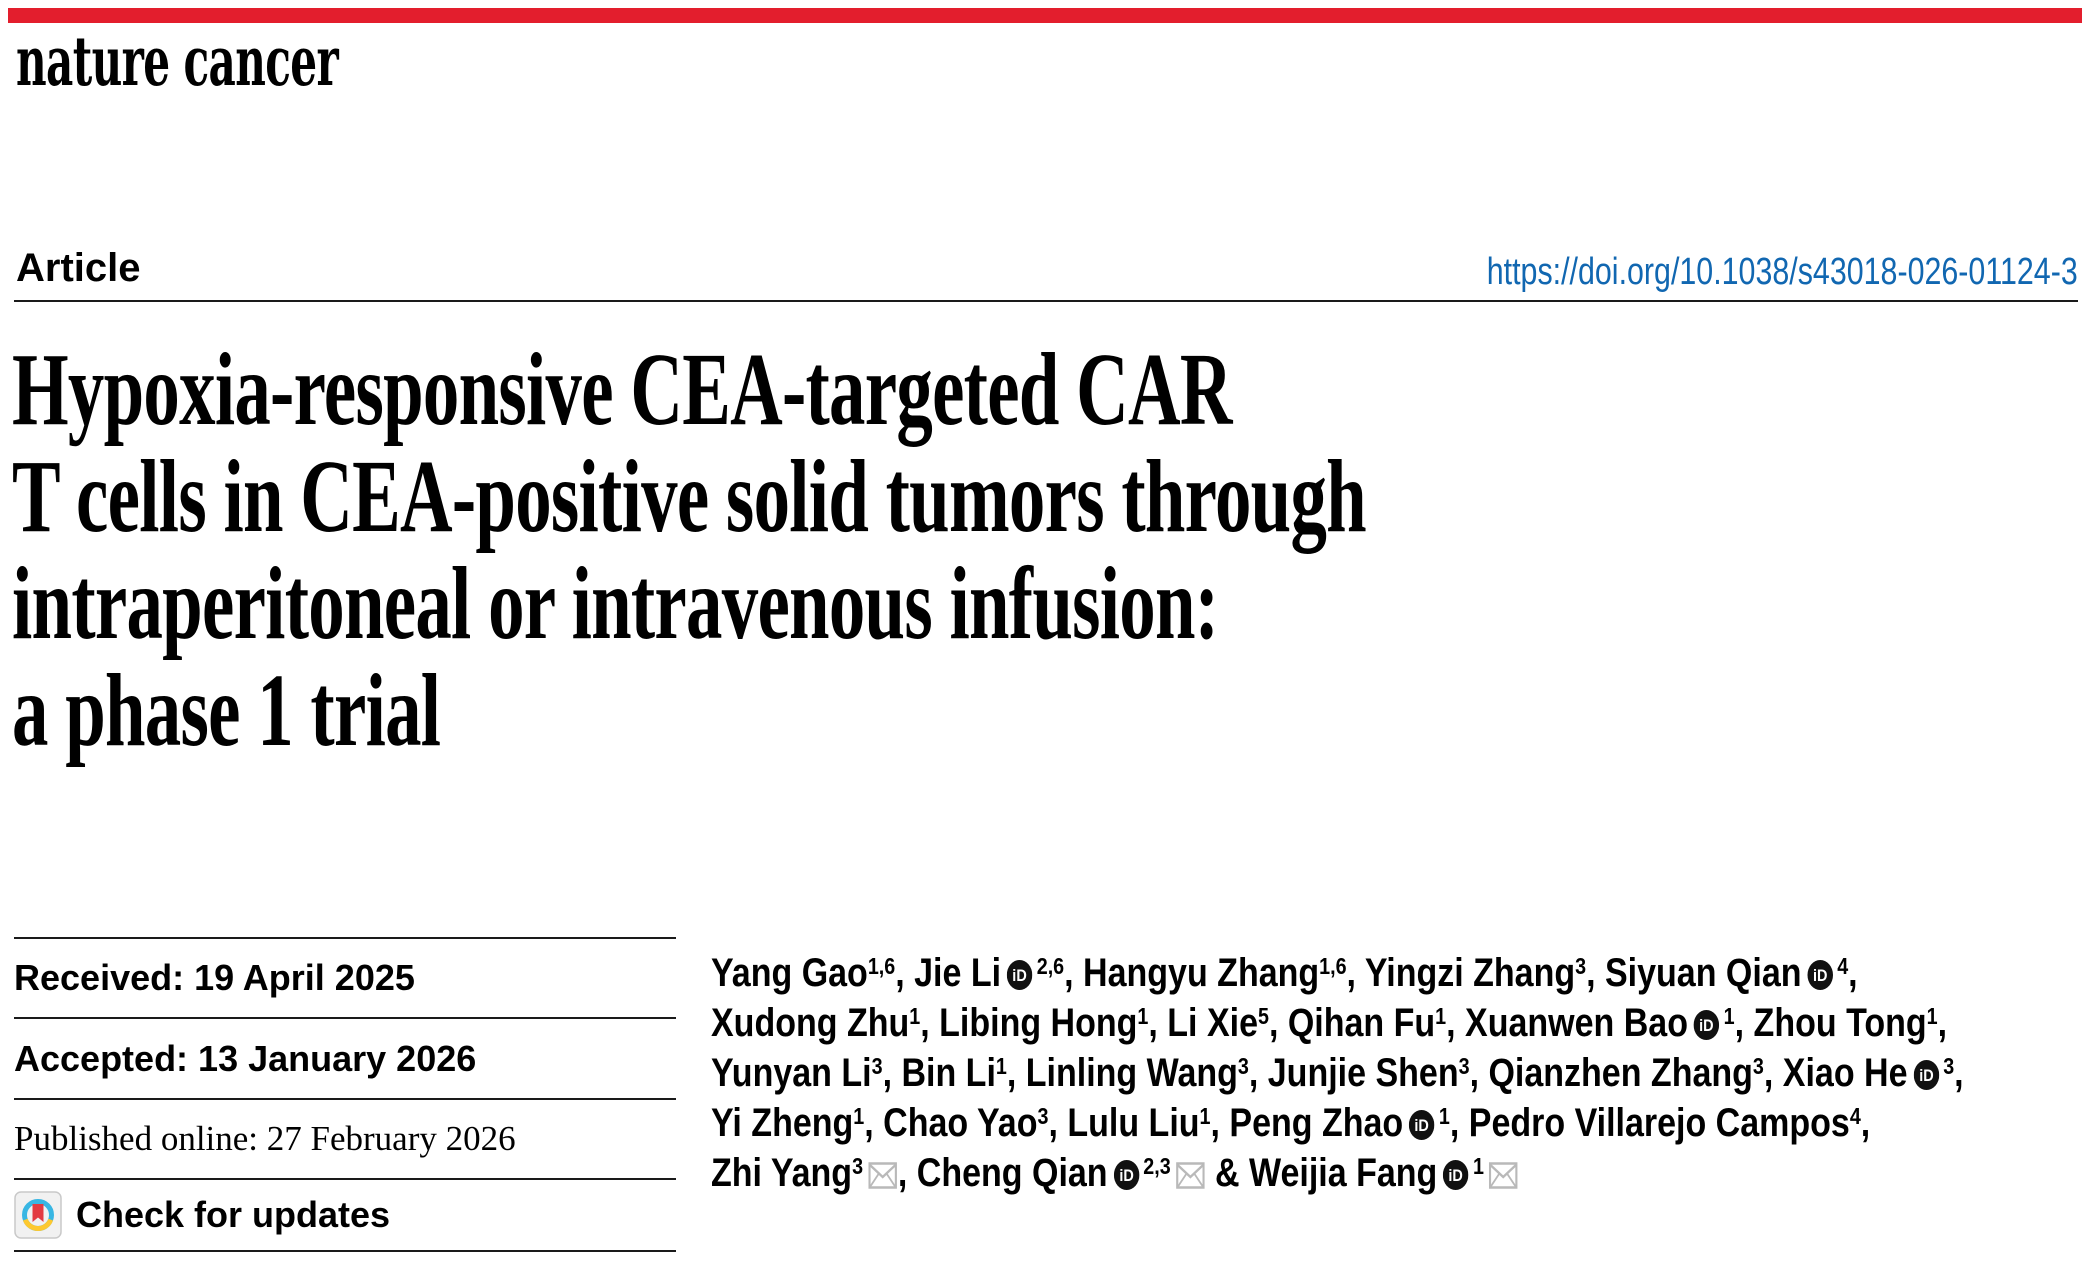  Describe the element at coordinates (233, 1214) in the screenshot. I see `check-for-updates-label: Check for updates` at that location.